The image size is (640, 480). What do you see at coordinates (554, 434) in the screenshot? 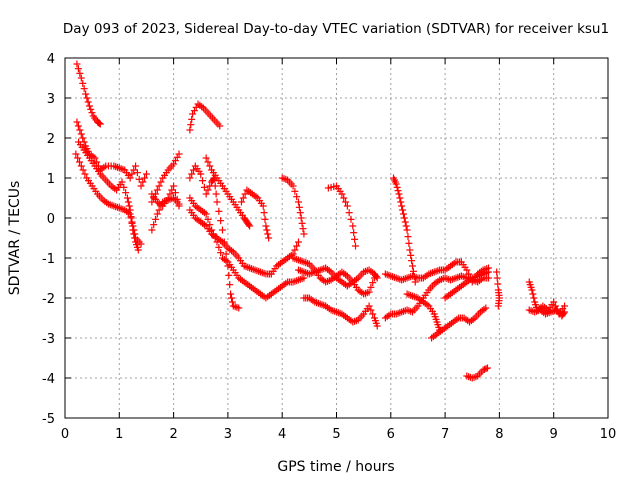
I see `x-tick-label: 9` at bounding box center [554, 434].